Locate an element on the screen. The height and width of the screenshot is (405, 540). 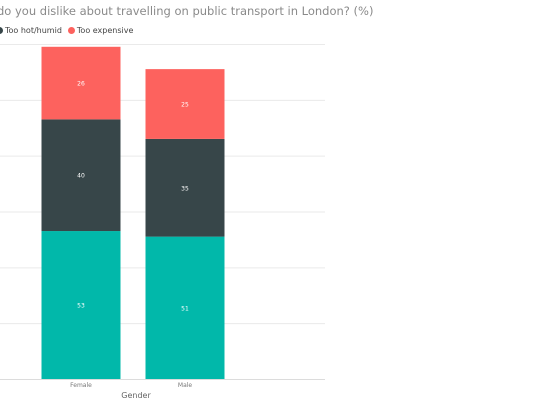
data-label: 25 is located at coordinates (185, 105).